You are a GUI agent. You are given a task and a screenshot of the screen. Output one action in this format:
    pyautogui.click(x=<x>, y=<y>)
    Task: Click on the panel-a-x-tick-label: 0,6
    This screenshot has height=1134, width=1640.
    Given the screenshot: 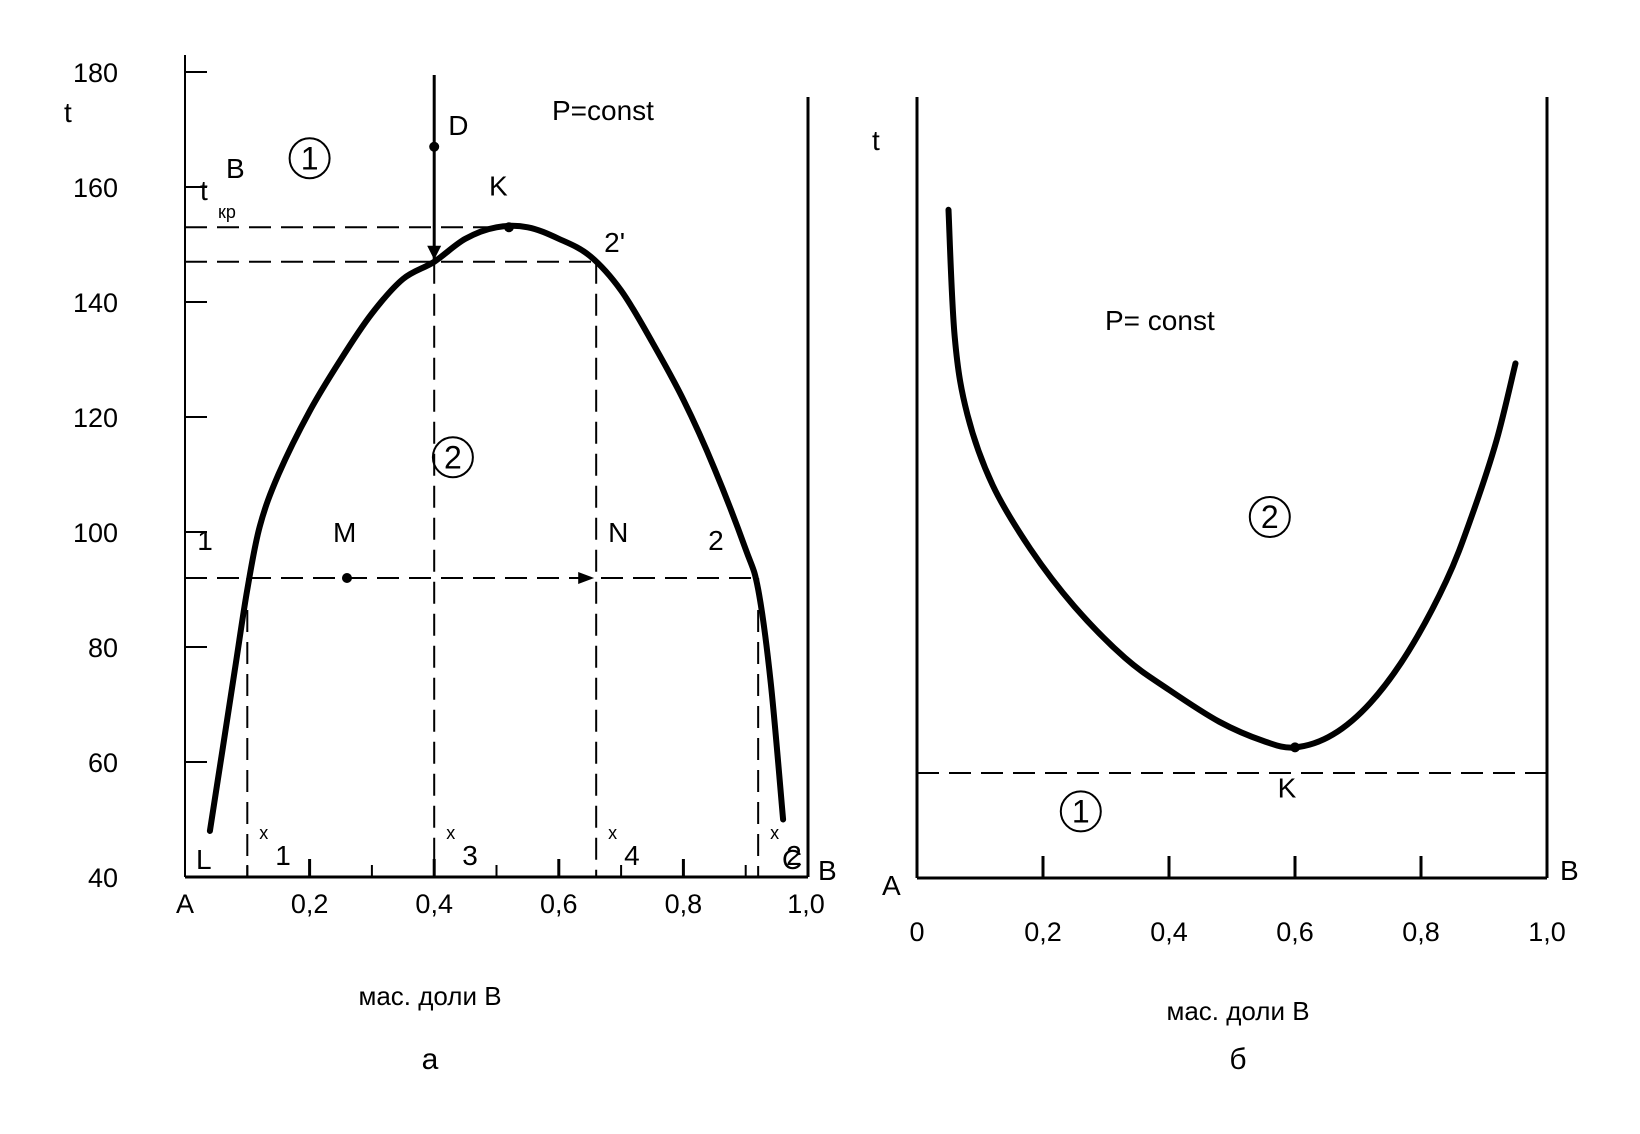 What is the action you would take?
    pyautogui.click(x=559, y=904)
    